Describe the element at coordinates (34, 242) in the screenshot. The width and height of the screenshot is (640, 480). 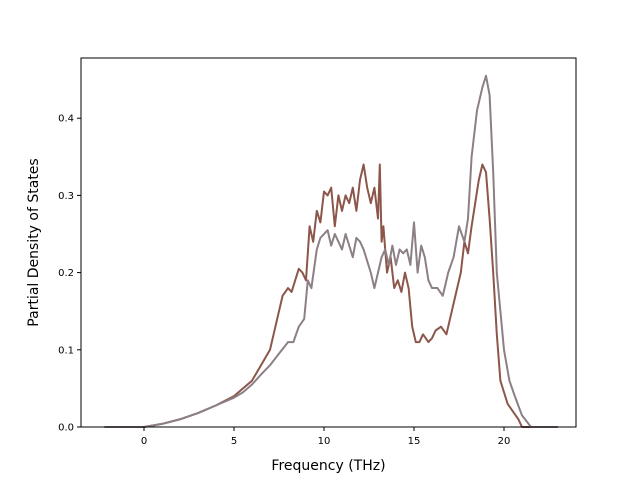
I see `y-axis-label: Partial Density of States` at that location.